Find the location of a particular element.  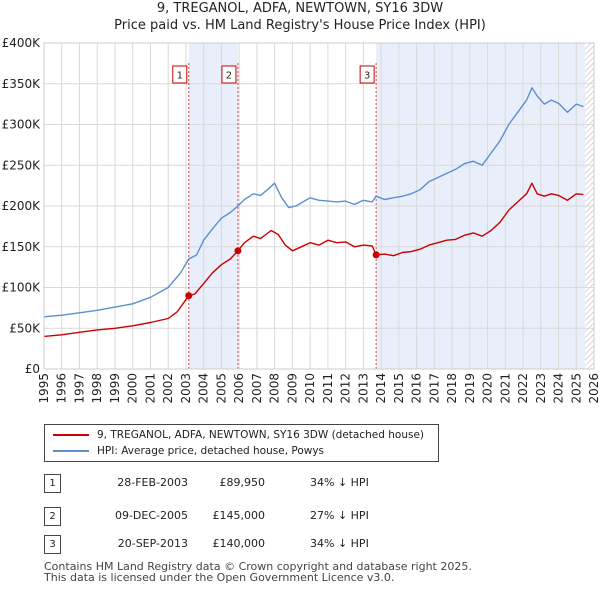

x-tick-label: 2024 is located at coordinates (559, 388).